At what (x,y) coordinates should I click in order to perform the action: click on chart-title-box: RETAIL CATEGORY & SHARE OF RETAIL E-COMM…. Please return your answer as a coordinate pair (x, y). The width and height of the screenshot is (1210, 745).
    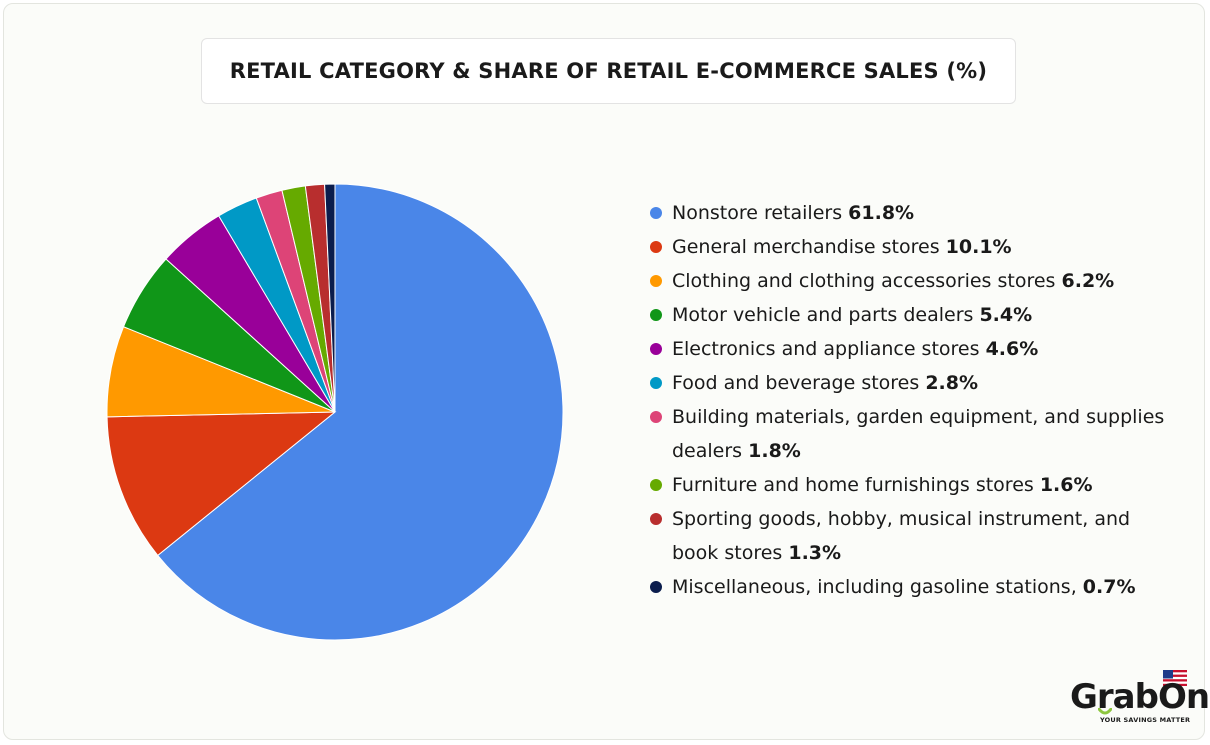
    Looking at the image, I should click on (608, 71).